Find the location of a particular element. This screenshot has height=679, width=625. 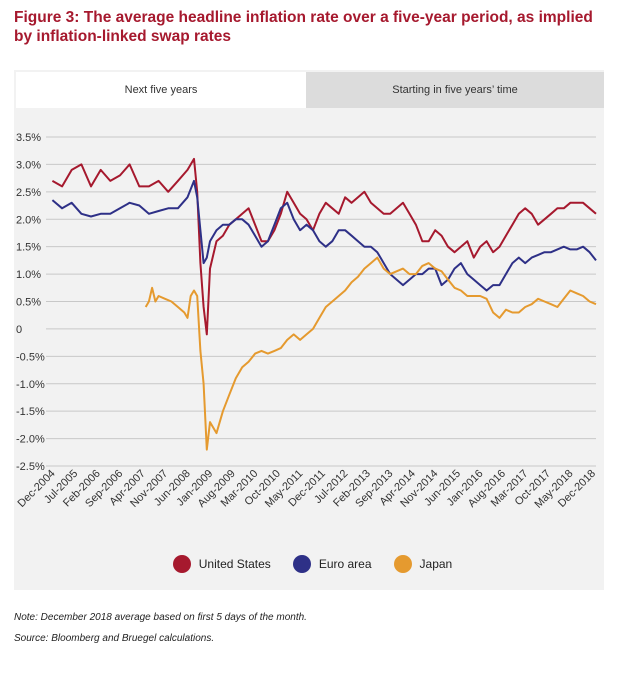

y-tick-label: -1.0% is located at coordinates (30, 385).